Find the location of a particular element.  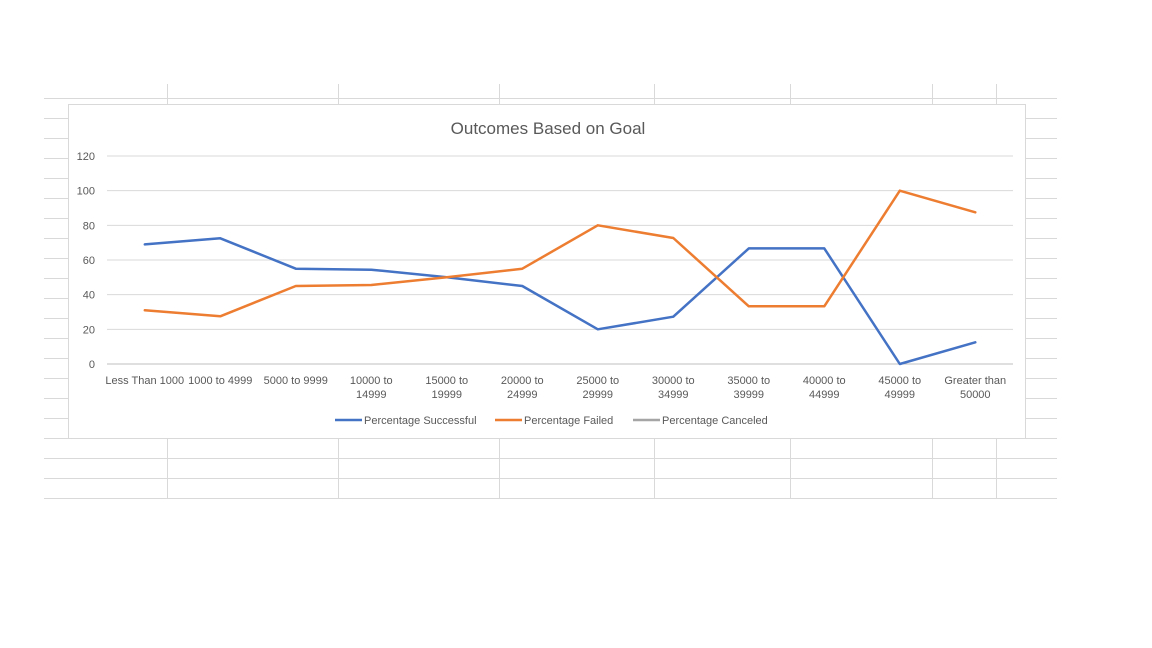

y-tick-label: 80 is located at coordinates (89, 226).